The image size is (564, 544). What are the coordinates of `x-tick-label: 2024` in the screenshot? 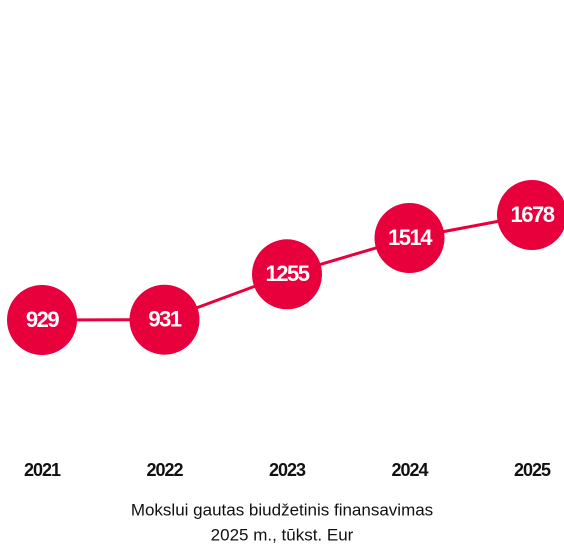 It's located at (409, 470).